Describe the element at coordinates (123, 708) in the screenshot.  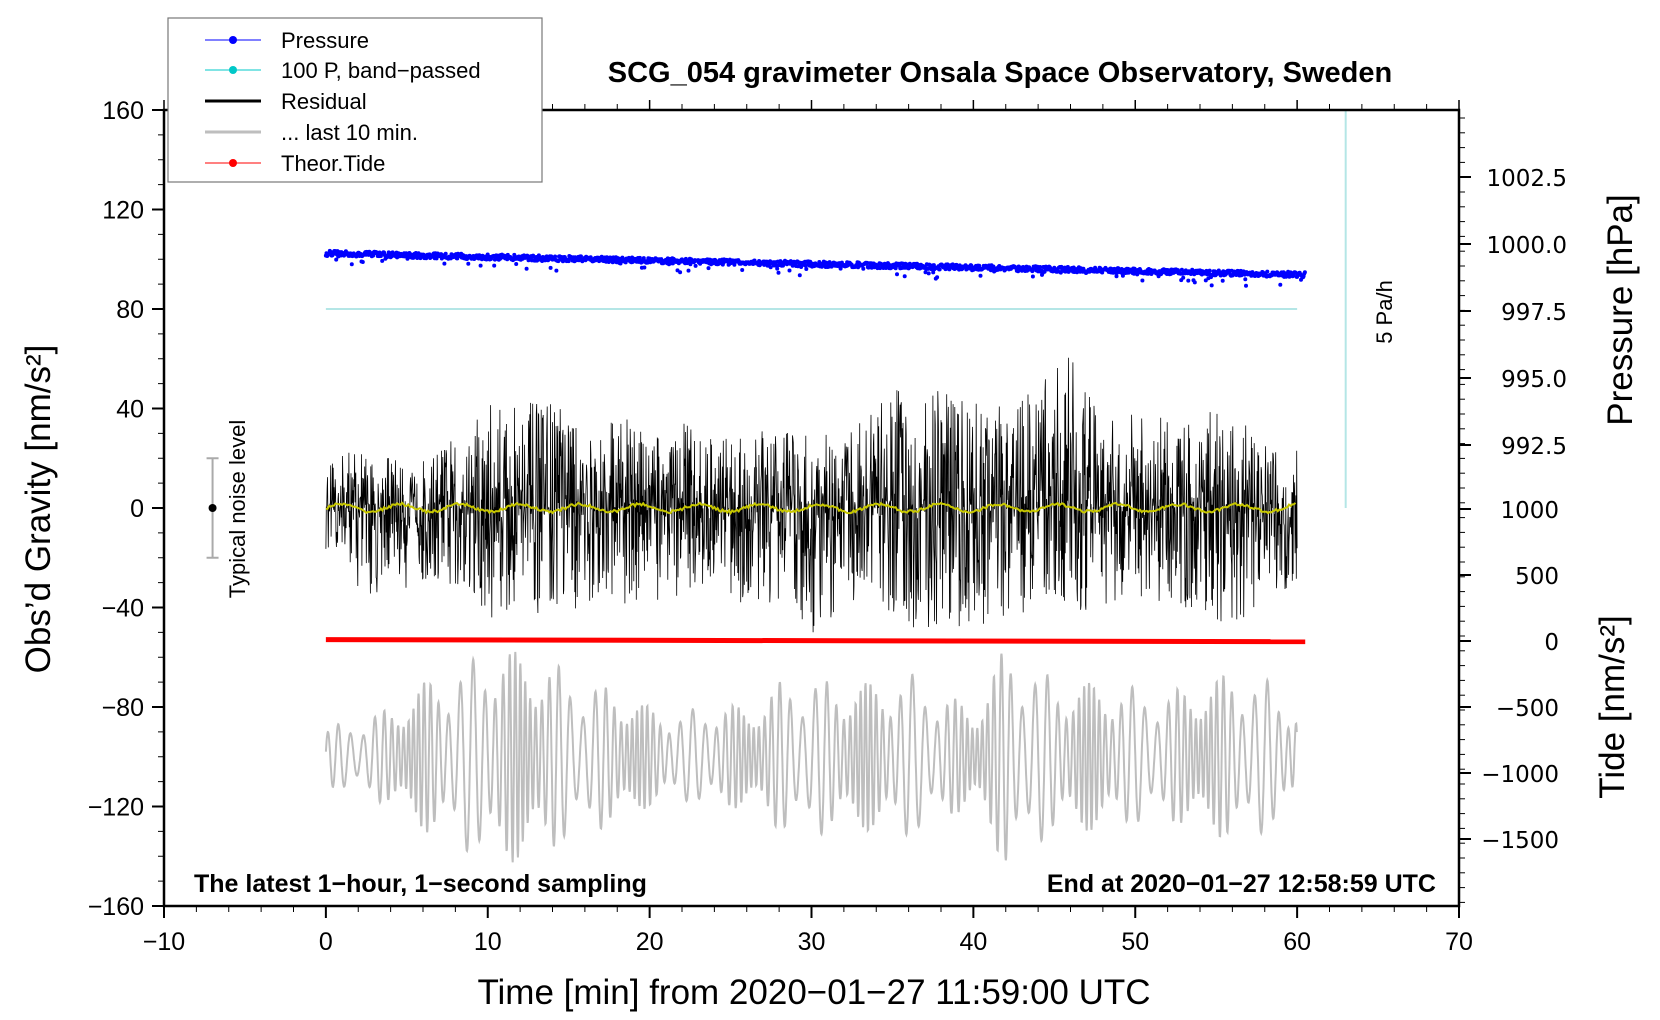
I see `y-tick-label: −80` at that location.